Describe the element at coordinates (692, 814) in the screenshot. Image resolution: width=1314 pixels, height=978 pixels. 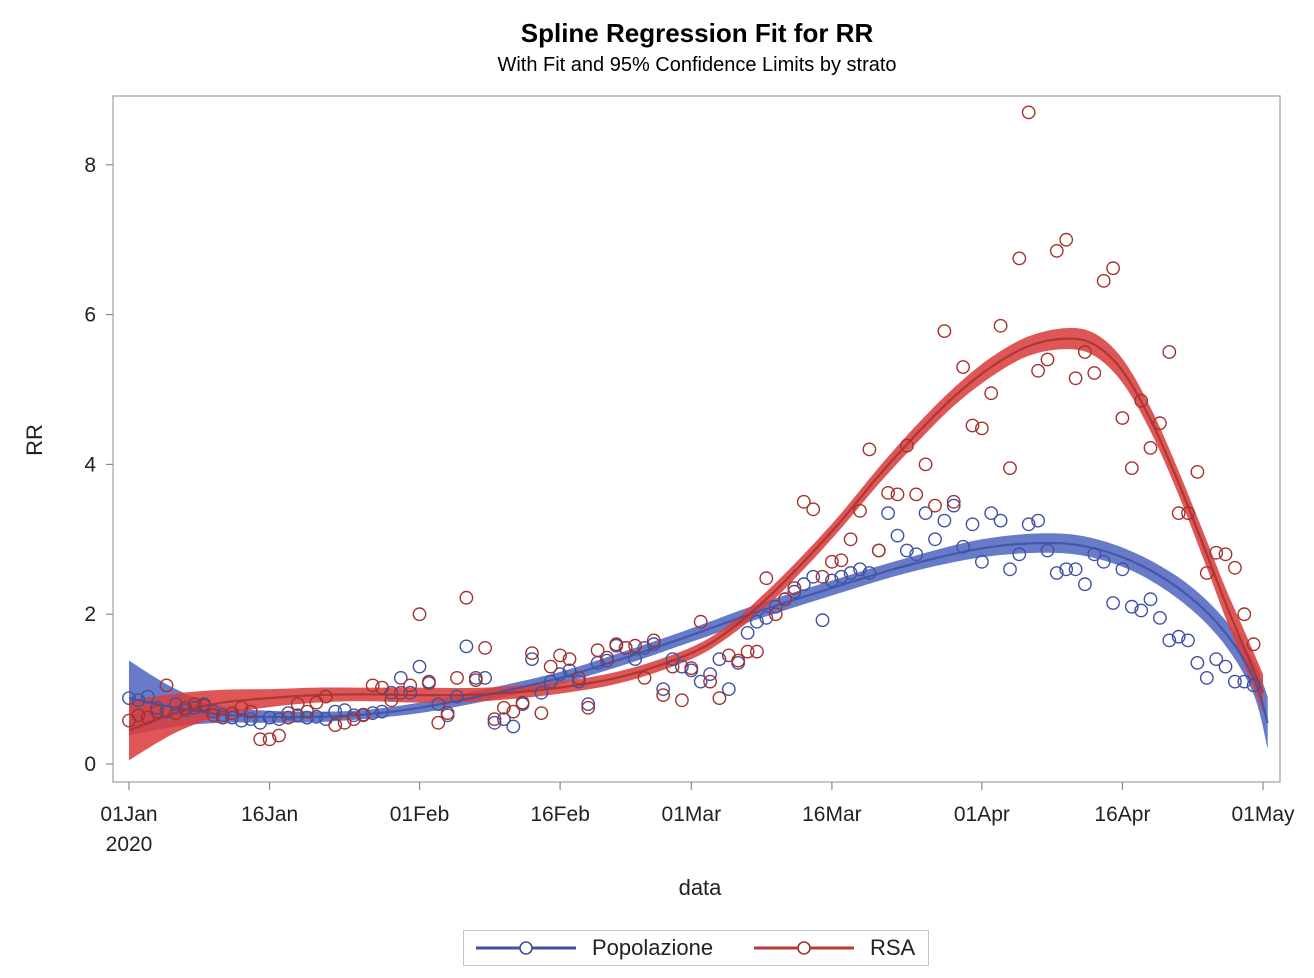
I see `x-tick-label: 01Mar` at that location.